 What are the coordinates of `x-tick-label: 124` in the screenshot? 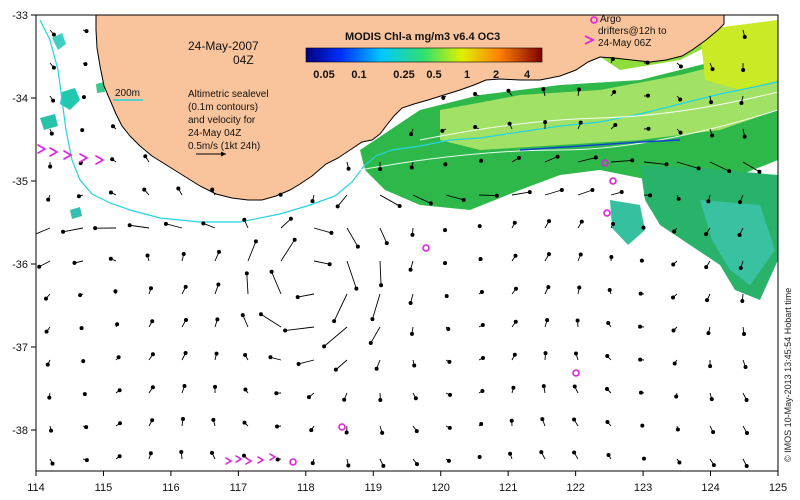 It's located at (710, 488).